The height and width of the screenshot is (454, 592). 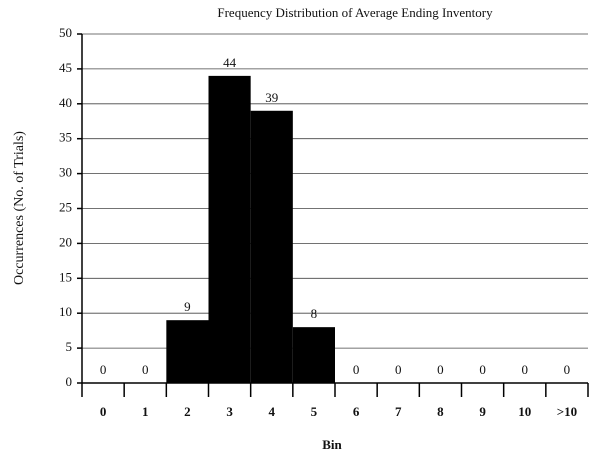 What do you see at coordinates (229, 411) in the screenshot?
I see `x-tick-label: 3` at bounding box center [229, 411].